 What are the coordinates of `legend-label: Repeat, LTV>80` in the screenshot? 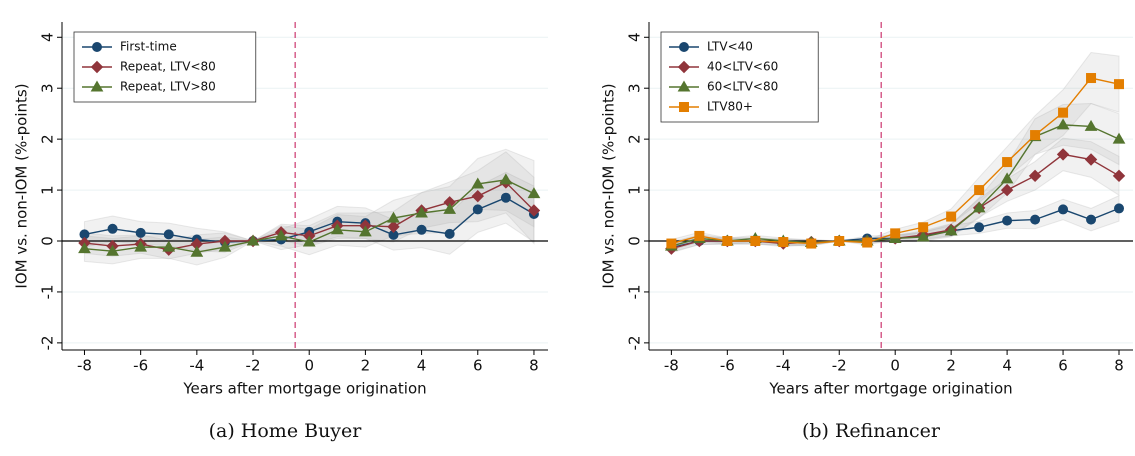 It's located at (168, 87).